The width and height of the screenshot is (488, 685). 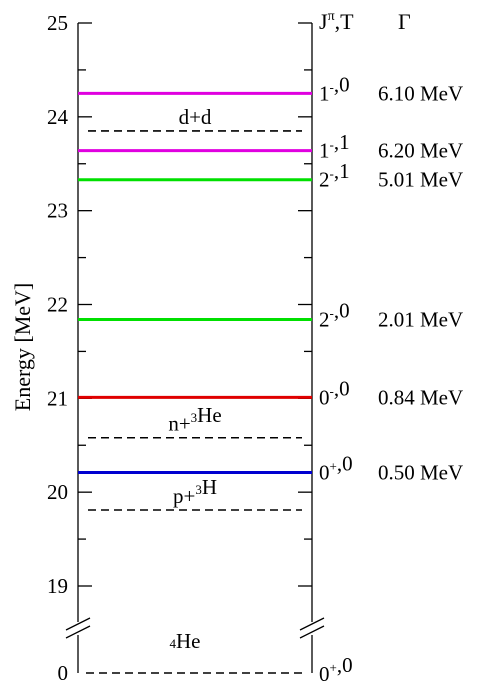 What do you see at coordinates (336, 21) in the screenshot?
I see `jpi-t-header: Jπ,T` at bounding box center [336, 21].